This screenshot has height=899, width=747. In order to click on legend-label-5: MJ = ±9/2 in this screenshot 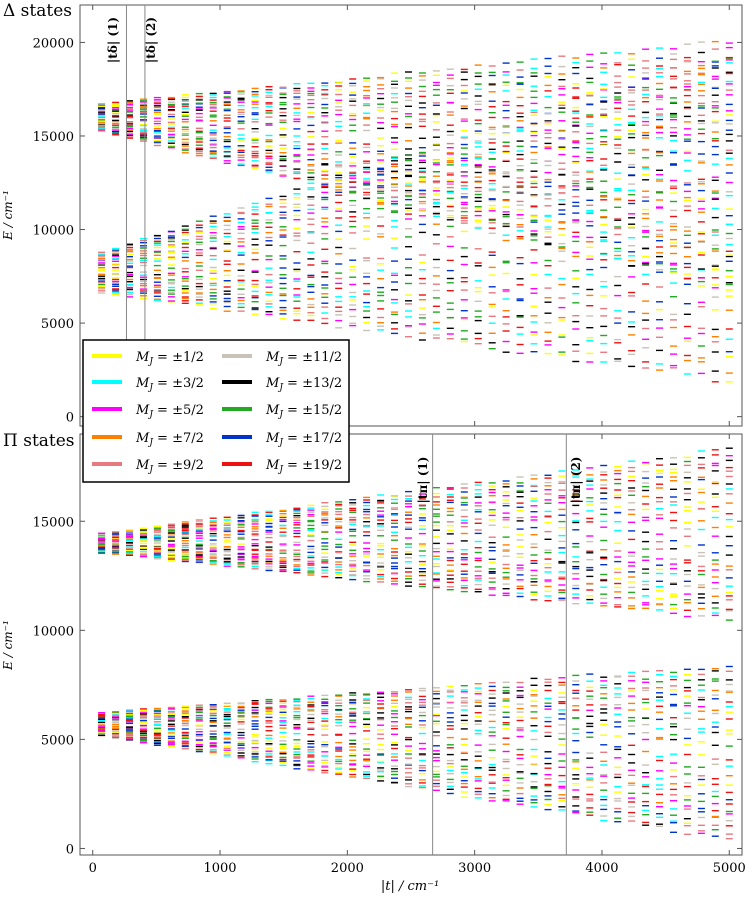, I will do `click(169, 466)`.